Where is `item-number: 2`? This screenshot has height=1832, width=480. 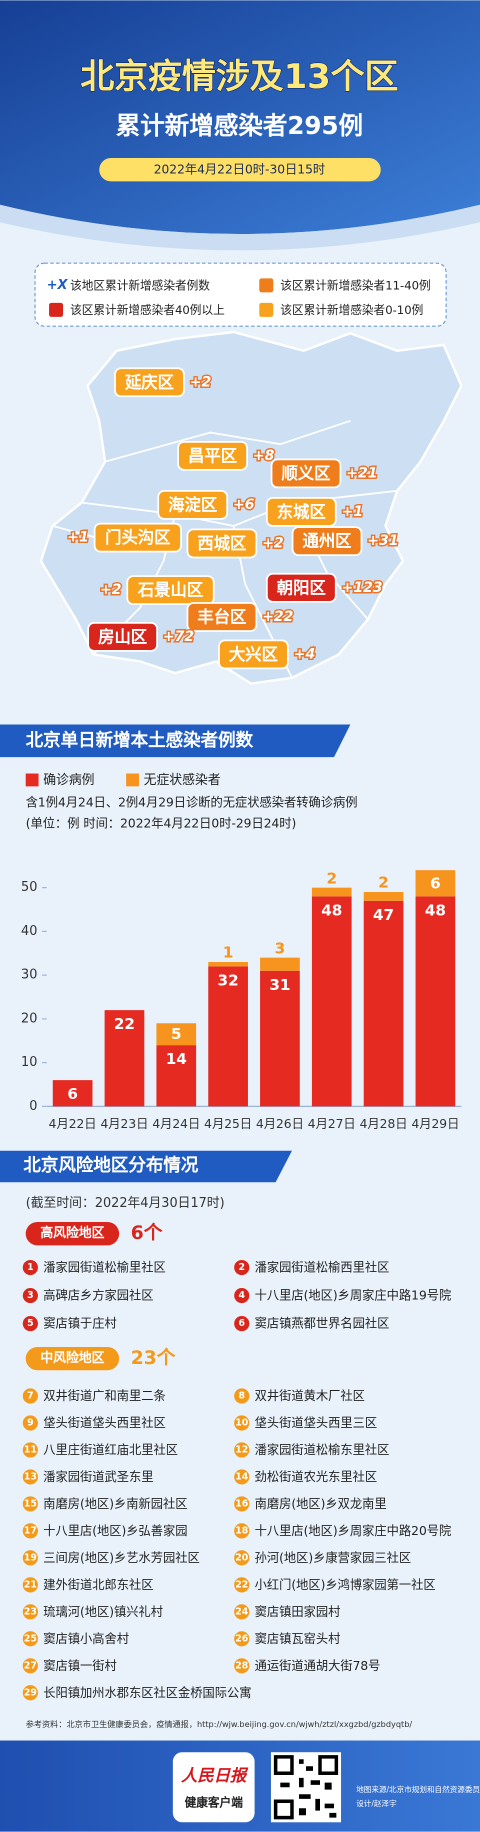
item-number: 2 is located at coordinates (242, 1267).